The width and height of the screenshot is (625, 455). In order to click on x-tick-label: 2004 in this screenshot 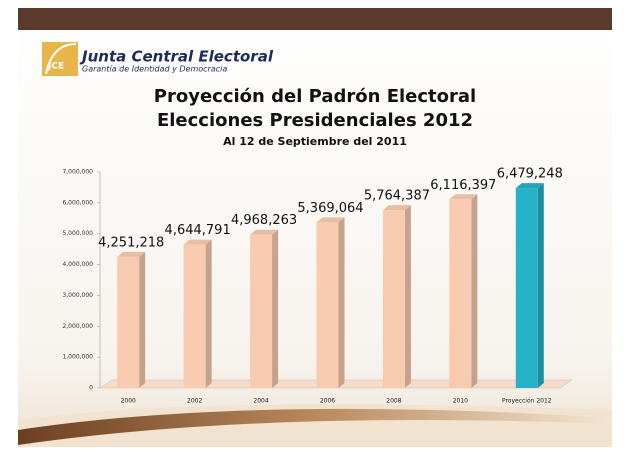, I will do `click(260, 401)`.